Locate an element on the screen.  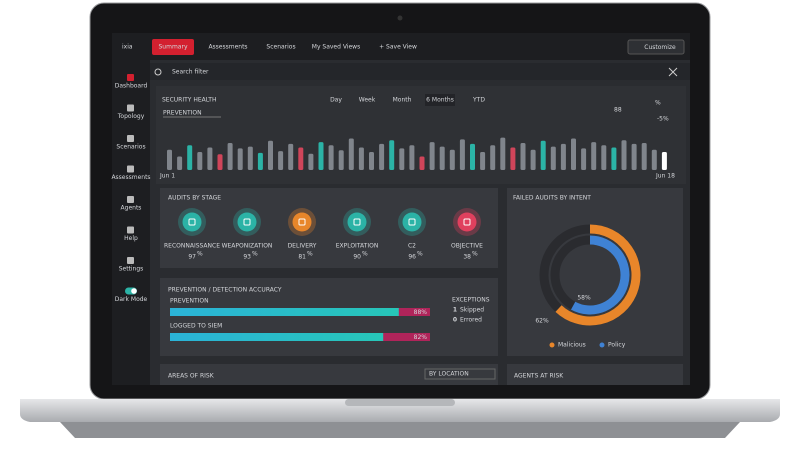
stage-value: 96 is located at coordinates (412, 257).